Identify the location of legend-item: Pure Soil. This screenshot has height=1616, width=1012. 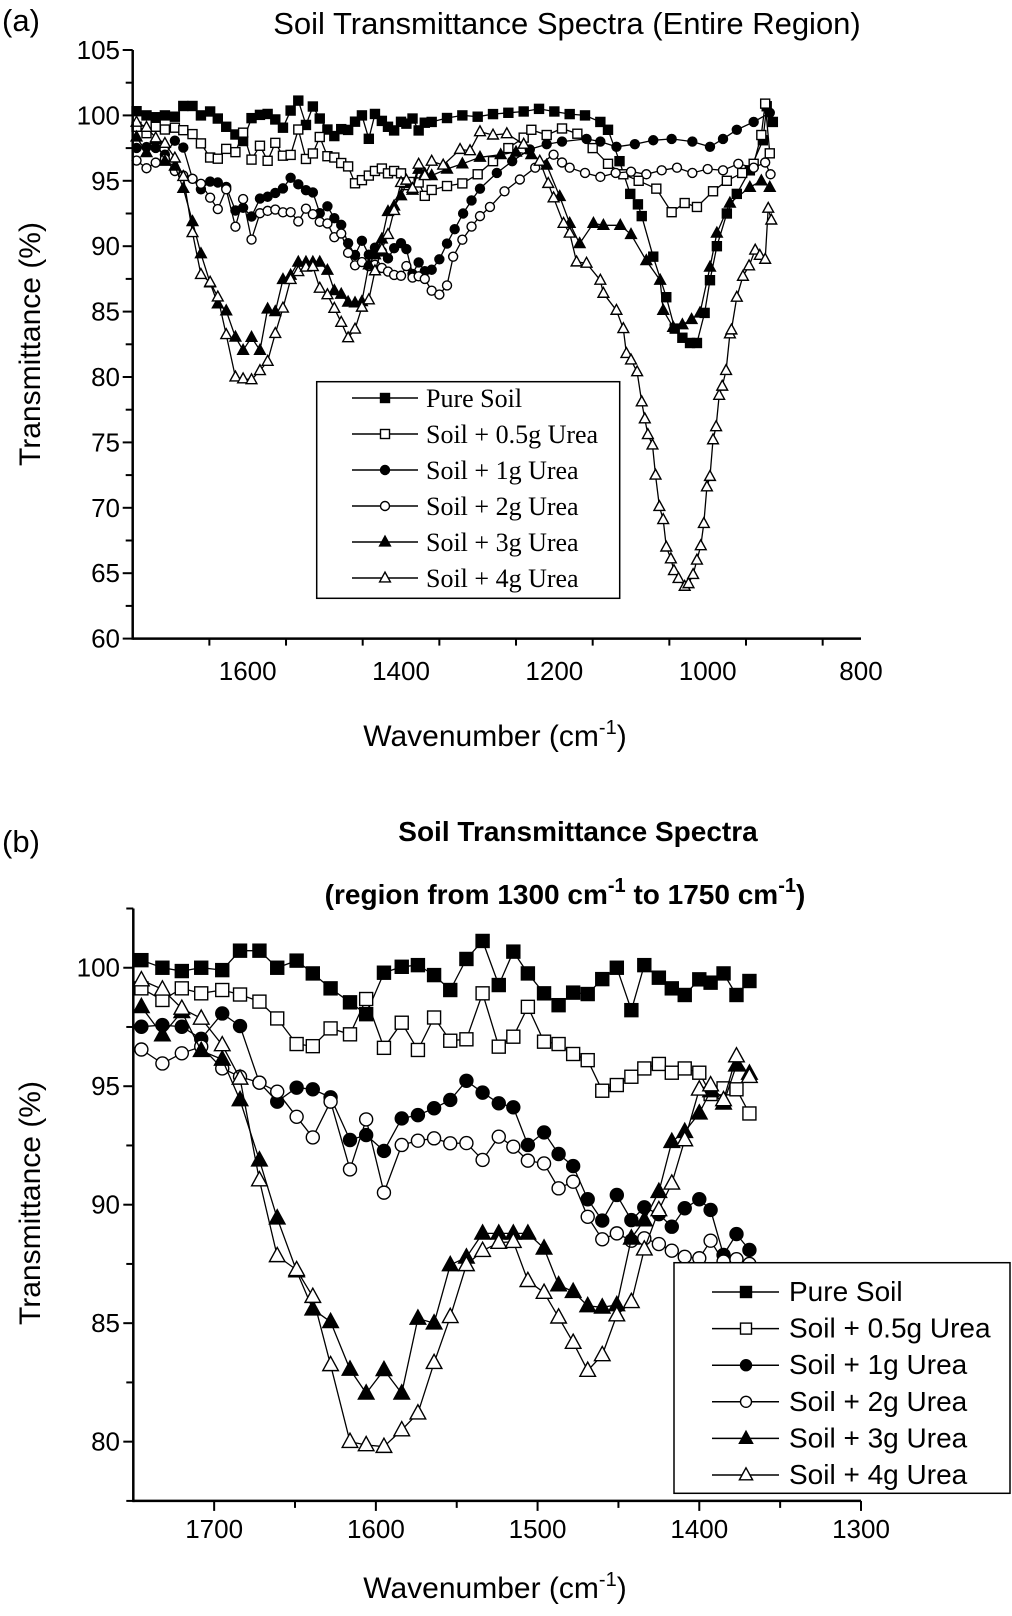
(807, 1291).